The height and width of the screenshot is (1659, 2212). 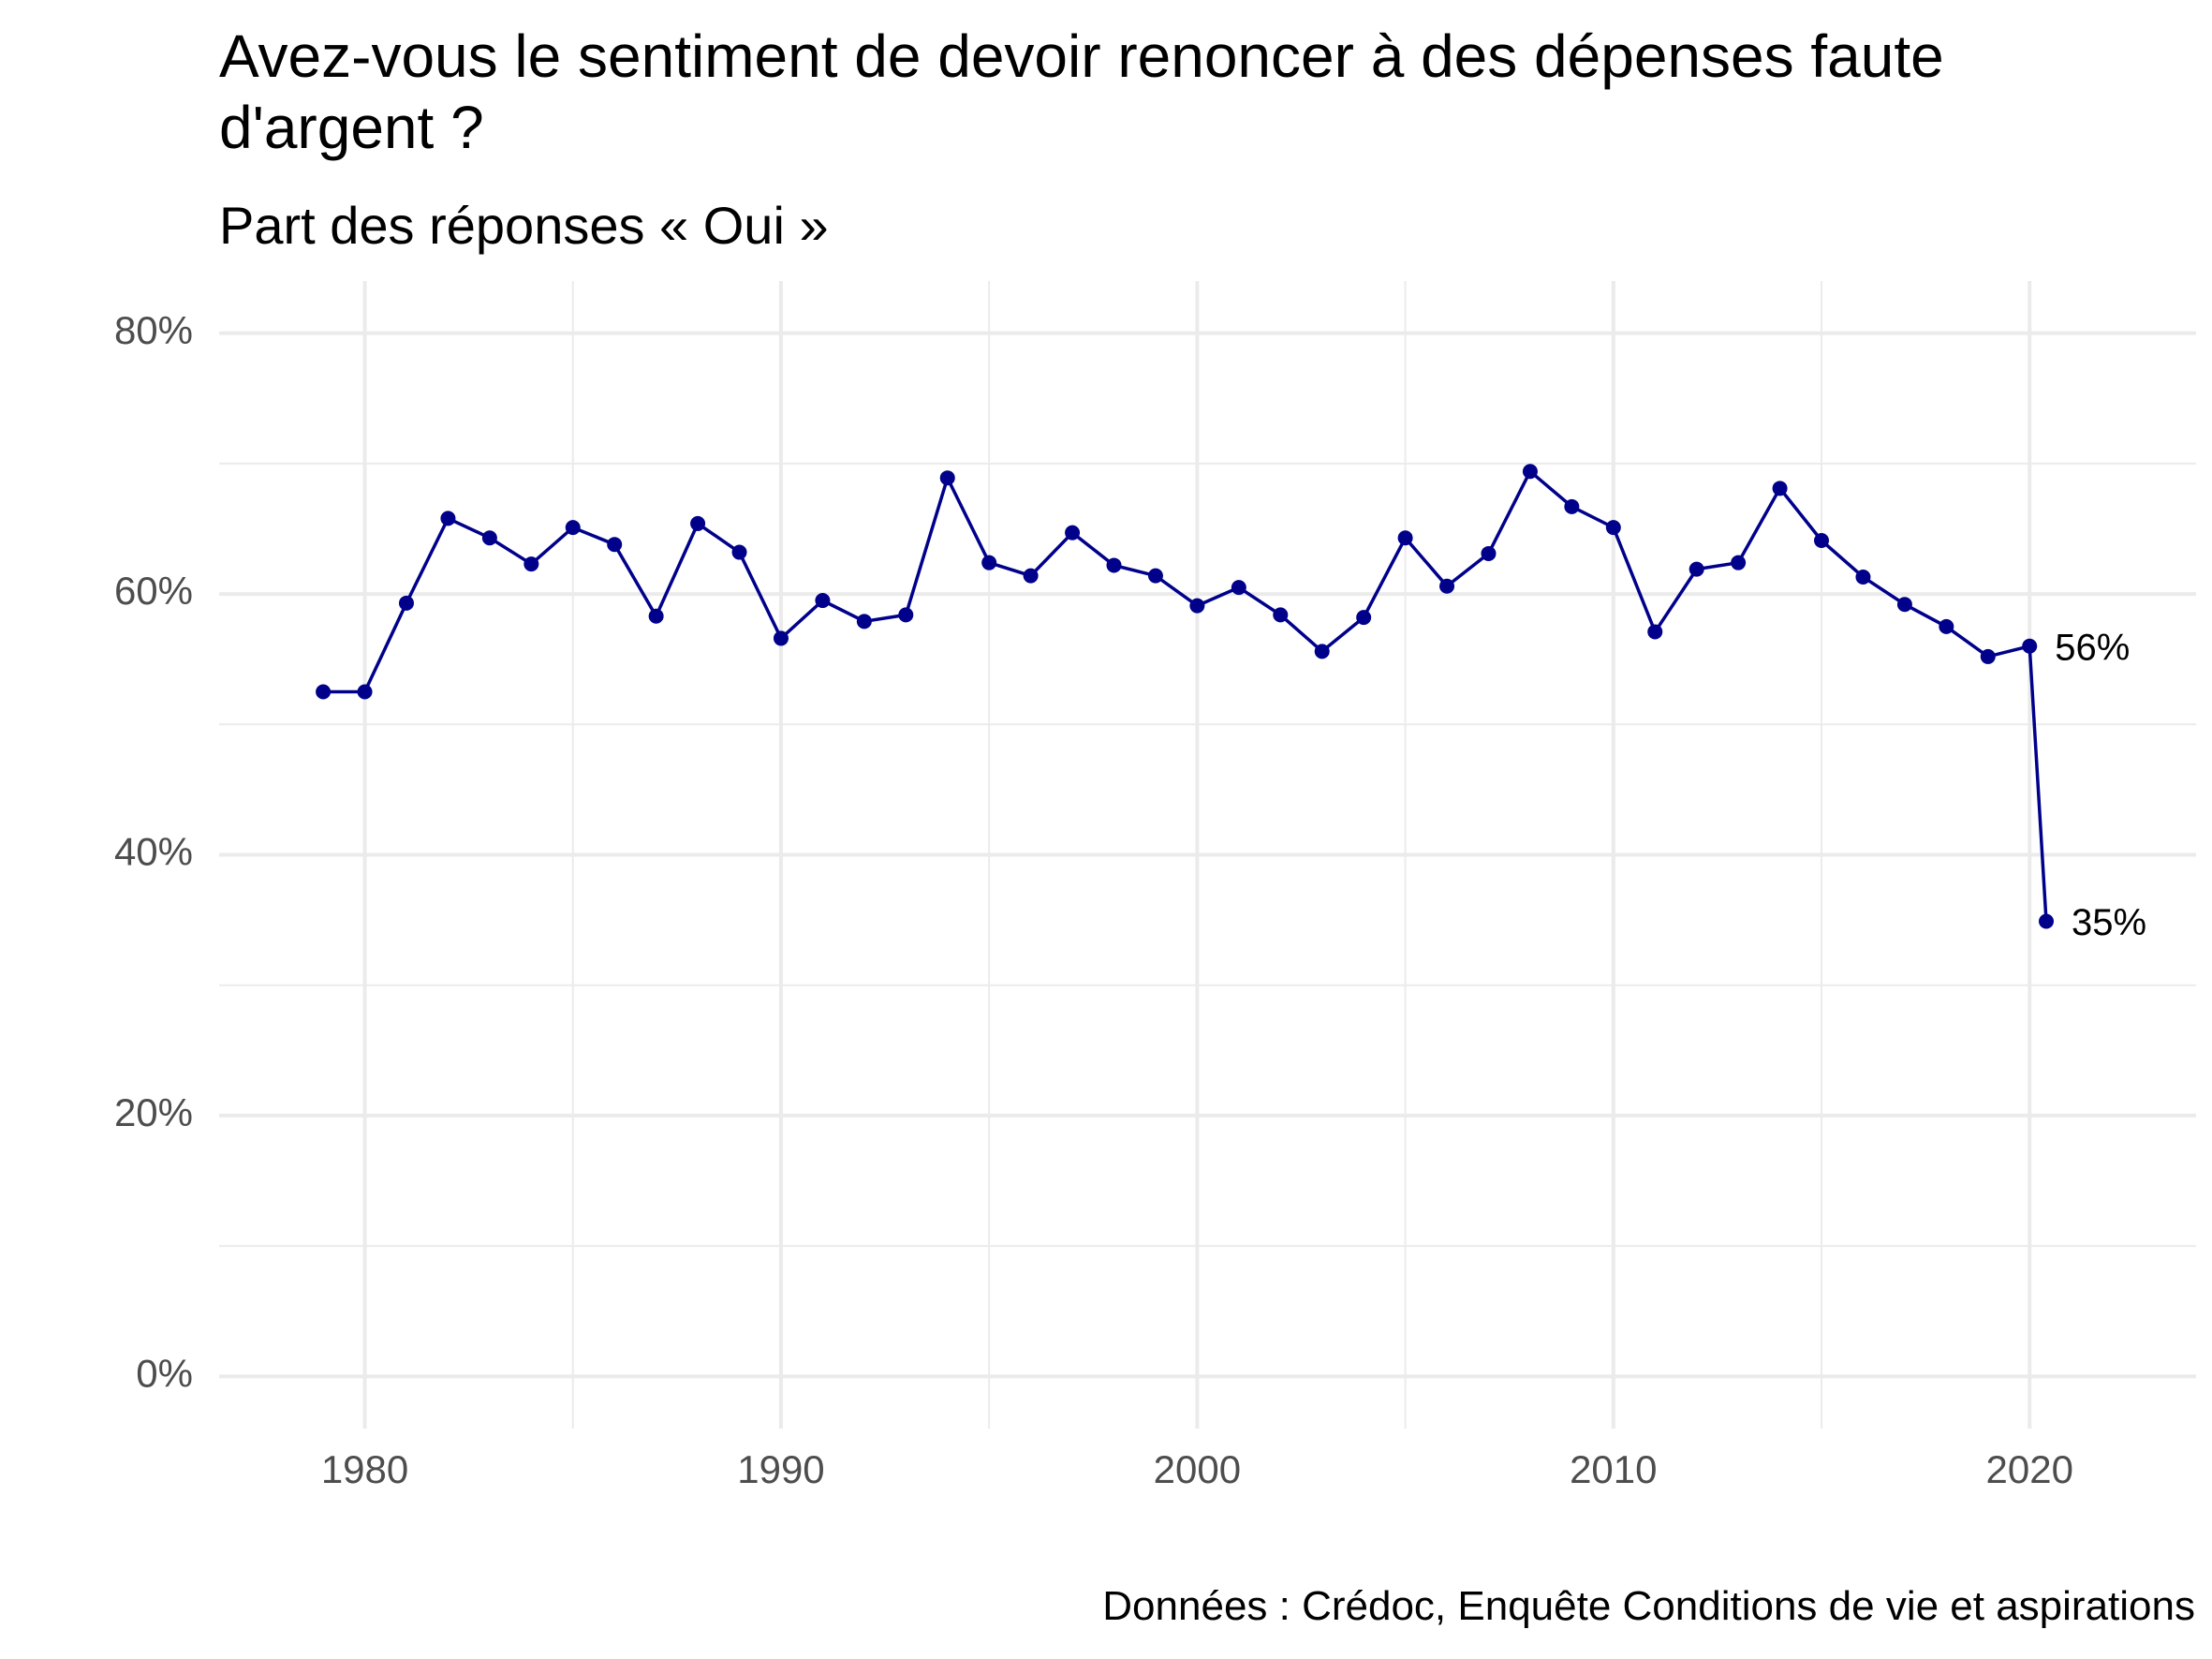 What do you see at coordinates (2030, 1469) in the screenshot?
I see `x-tick-label: 2020` at bounding box center [2030, 1469].